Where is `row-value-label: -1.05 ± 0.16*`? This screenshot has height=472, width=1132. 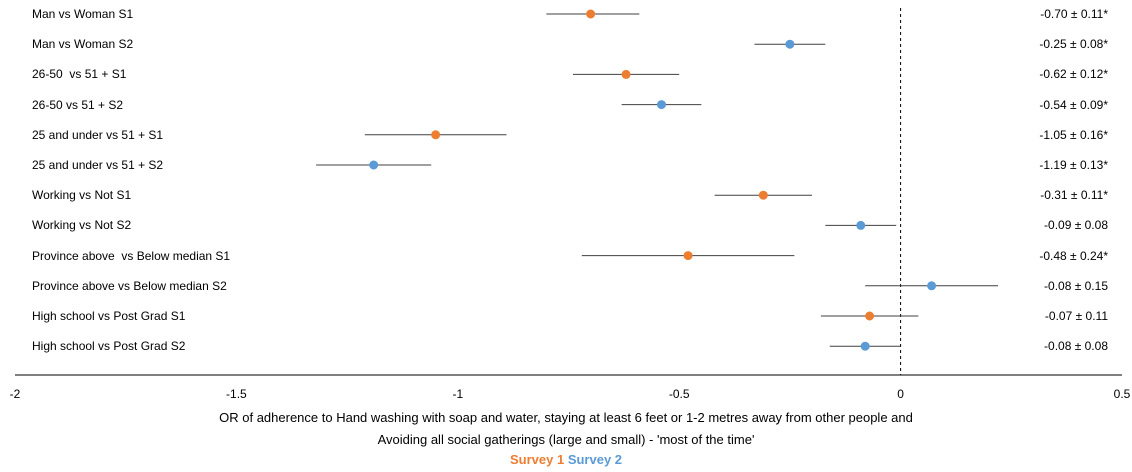
row-value-label: -1.05 ± 0.16* is located at coordinates (1073, 134).